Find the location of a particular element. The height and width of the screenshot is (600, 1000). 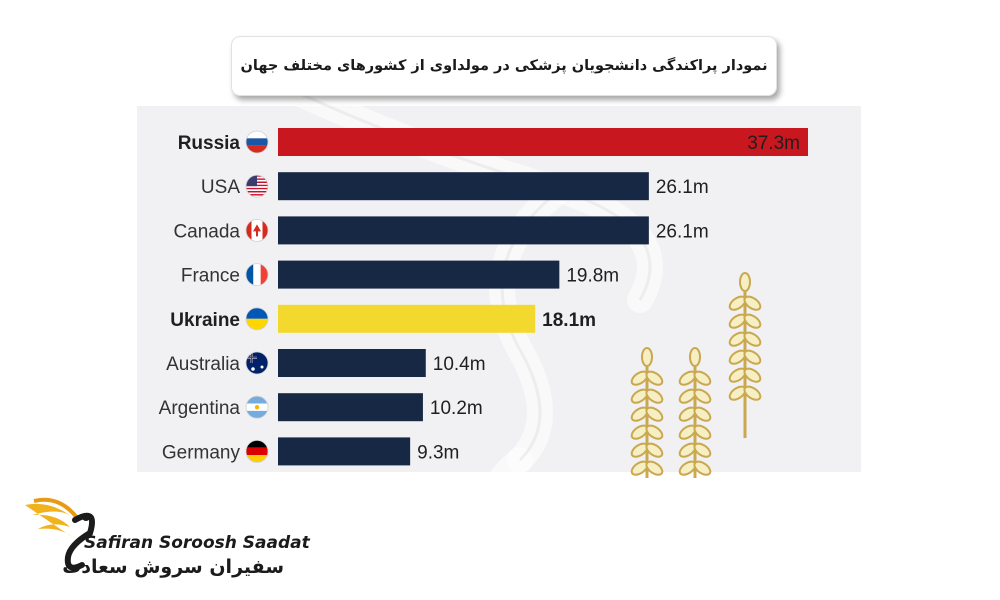

value-label-france: 19.8m is located at coordinates (592, 276).